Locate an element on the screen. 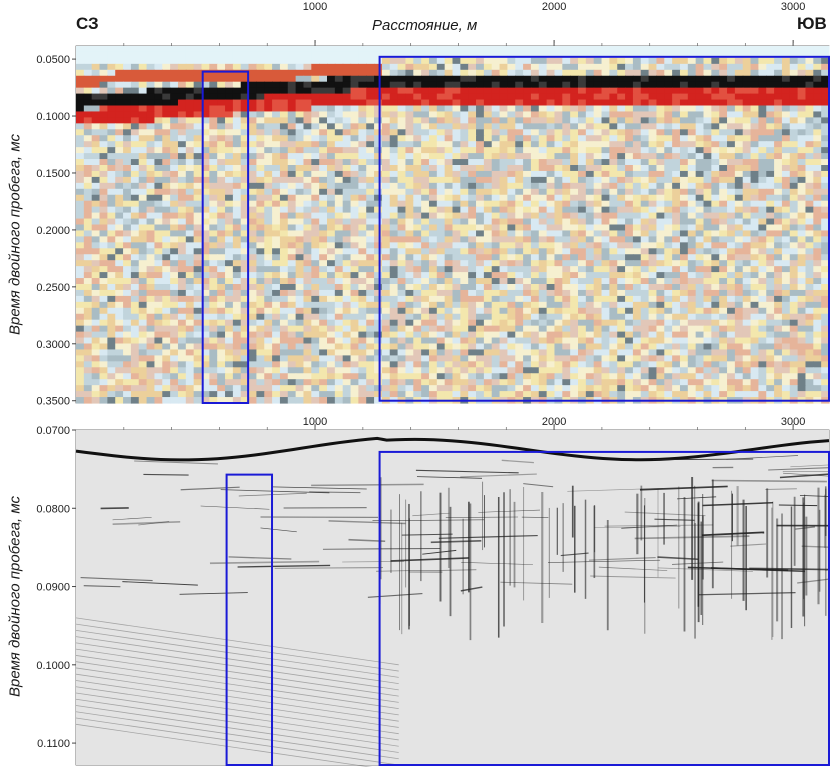 This screenshot has height=767, width=833. x-tick-label: 1000 is located at coordinates (315, 7).